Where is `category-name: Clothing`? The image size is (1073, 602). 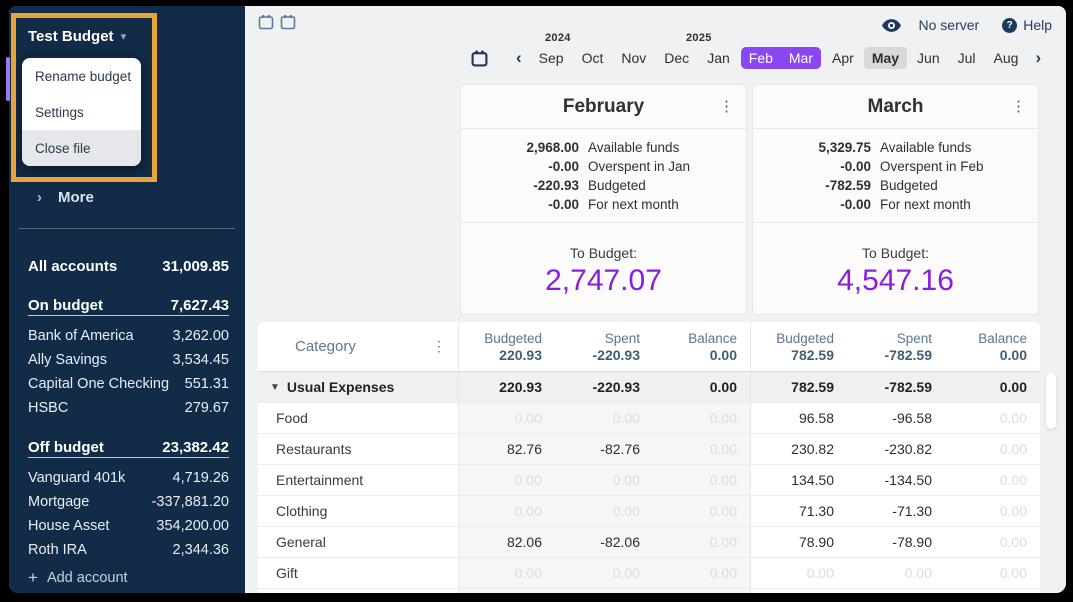
category-name: Clothing is located at coordinates (302, 511).